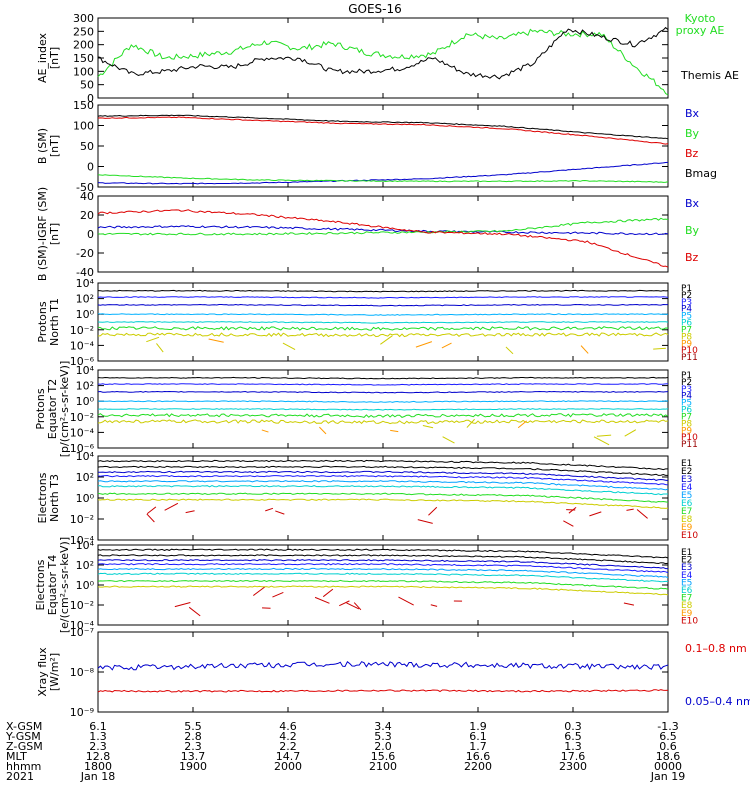 This screenshot has width=750, height=800. I want to click on electrons-equator-panel-e6-line, so click(382, 577).